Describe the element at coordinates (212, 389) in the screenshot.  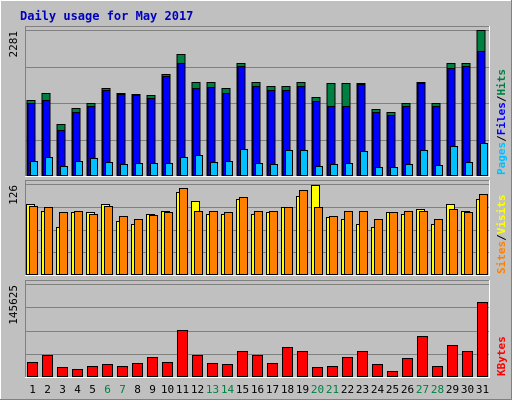
I see `x-tick-label: 13` at that location.